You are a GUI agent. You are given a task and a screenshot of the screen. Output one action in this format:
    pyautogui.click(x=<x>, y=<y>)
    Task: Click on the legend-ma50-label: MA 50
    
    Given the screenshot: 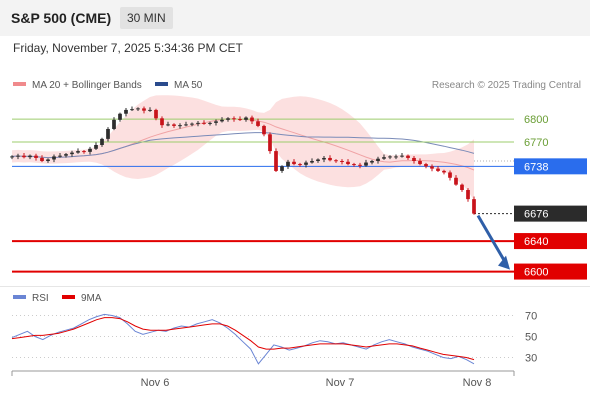 What is the action you would take?
    pyautogui.click(x=188, y=85)
    